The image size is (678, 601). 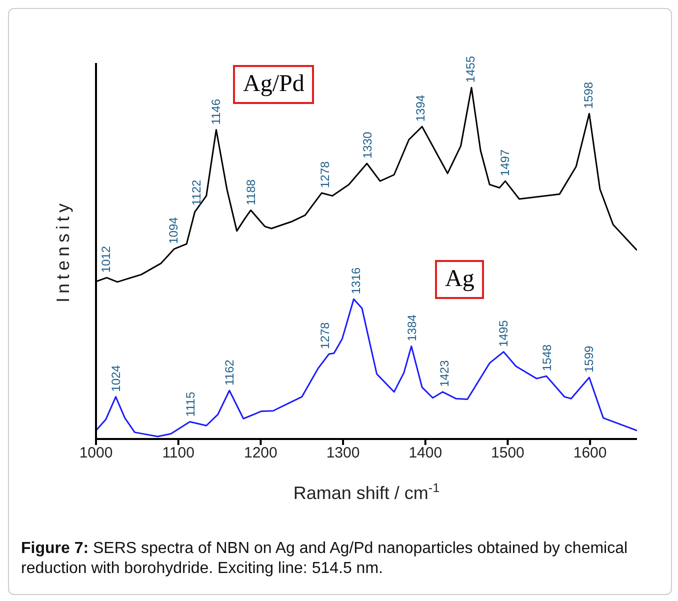 I want to click on annotation: 1495, so click(x=503, y=333).